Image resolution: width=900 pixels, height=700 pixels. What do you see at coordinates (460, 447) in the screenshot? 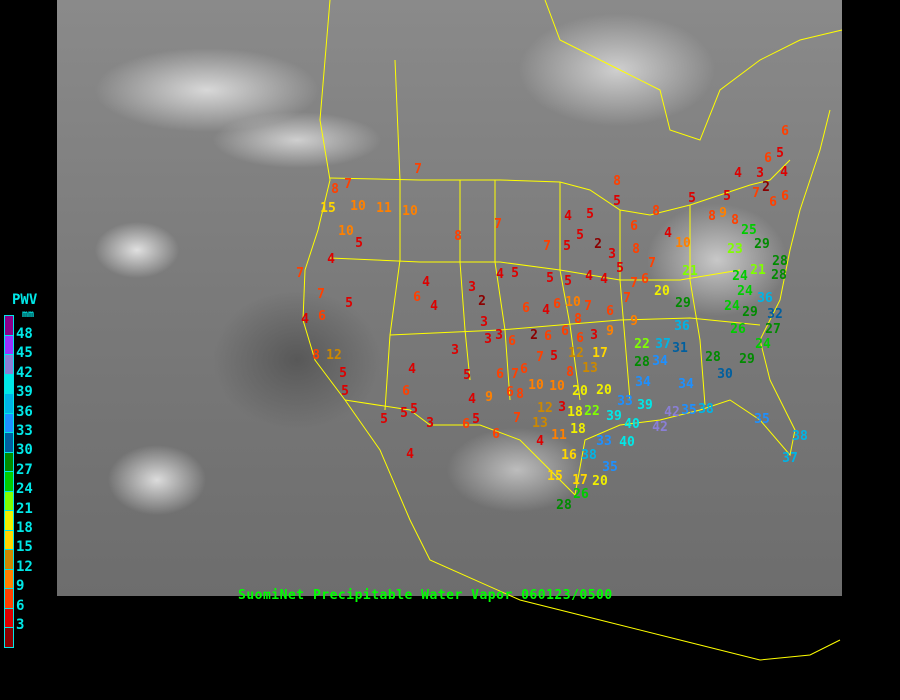
I see `us-mexico-border` at bounding box center [460, 447].